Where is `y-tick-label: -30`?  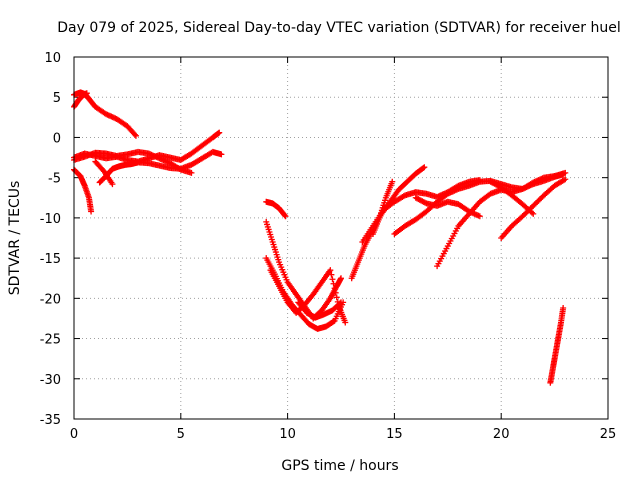 y-tick-label: -30 is located at coordinates (50, 380).